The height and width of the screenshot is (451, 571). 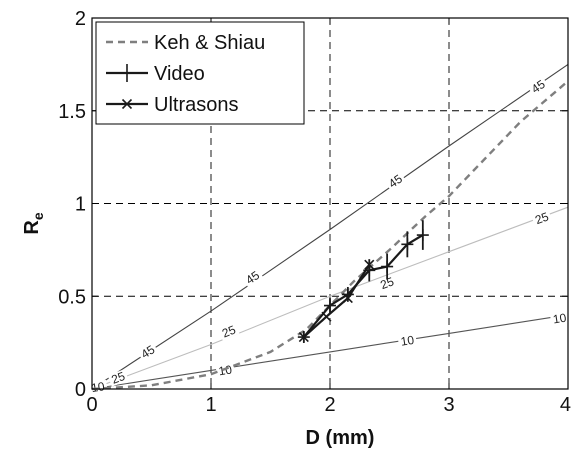 I want to click on contour-label-25-0: 25, so click(x=118, y=378).